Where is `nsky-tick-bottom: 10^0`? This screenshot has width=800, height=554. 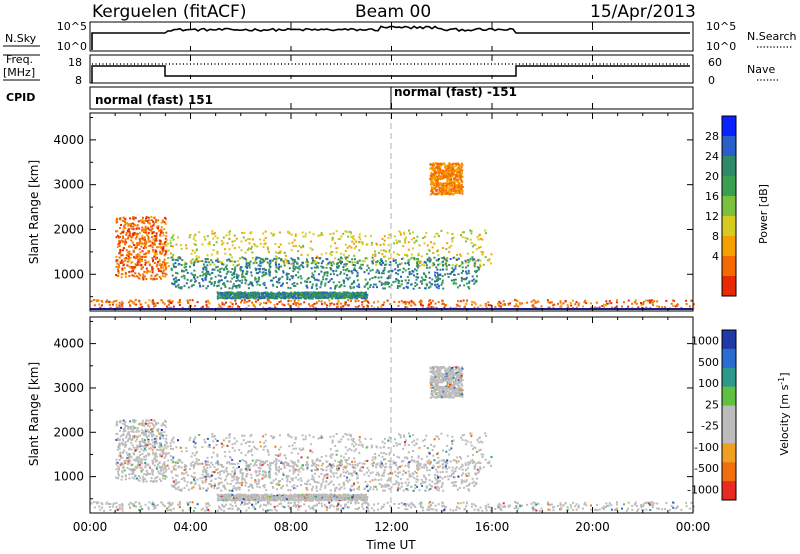 nsky-tick-bottom: 10^0 is located at coordinates (72, 46).